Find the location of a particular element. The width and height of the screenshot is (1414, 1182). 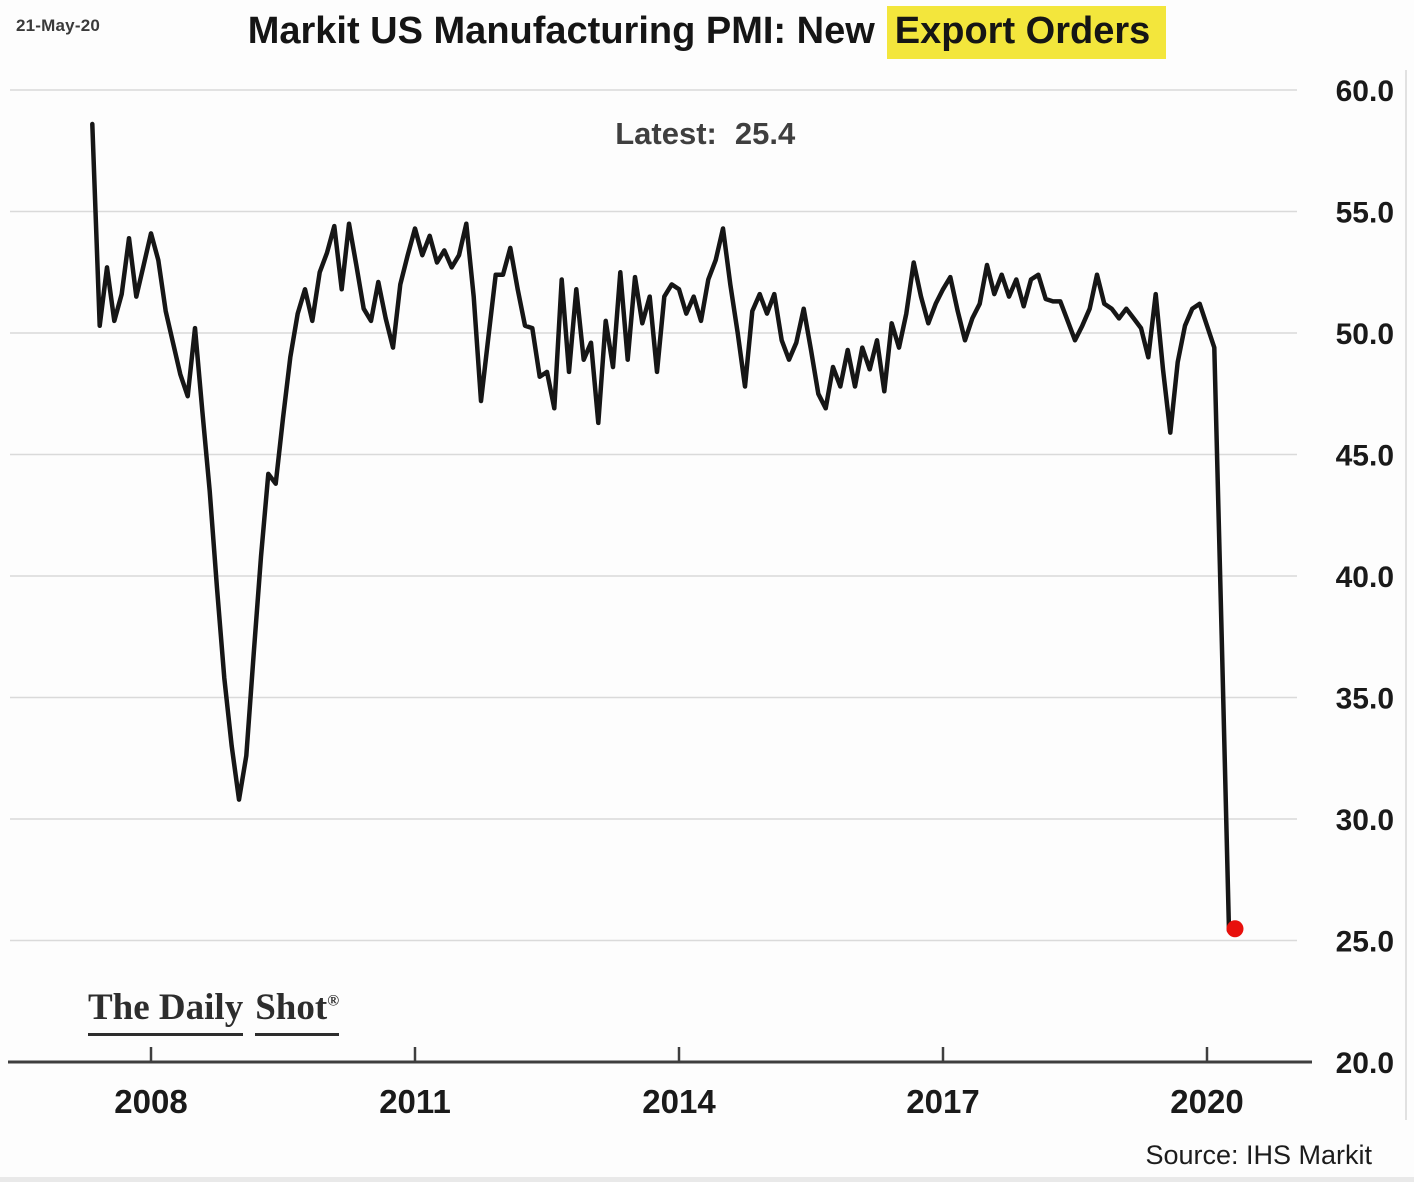

date-stamp: 21-May-20 is located at coordinates (58, 25).